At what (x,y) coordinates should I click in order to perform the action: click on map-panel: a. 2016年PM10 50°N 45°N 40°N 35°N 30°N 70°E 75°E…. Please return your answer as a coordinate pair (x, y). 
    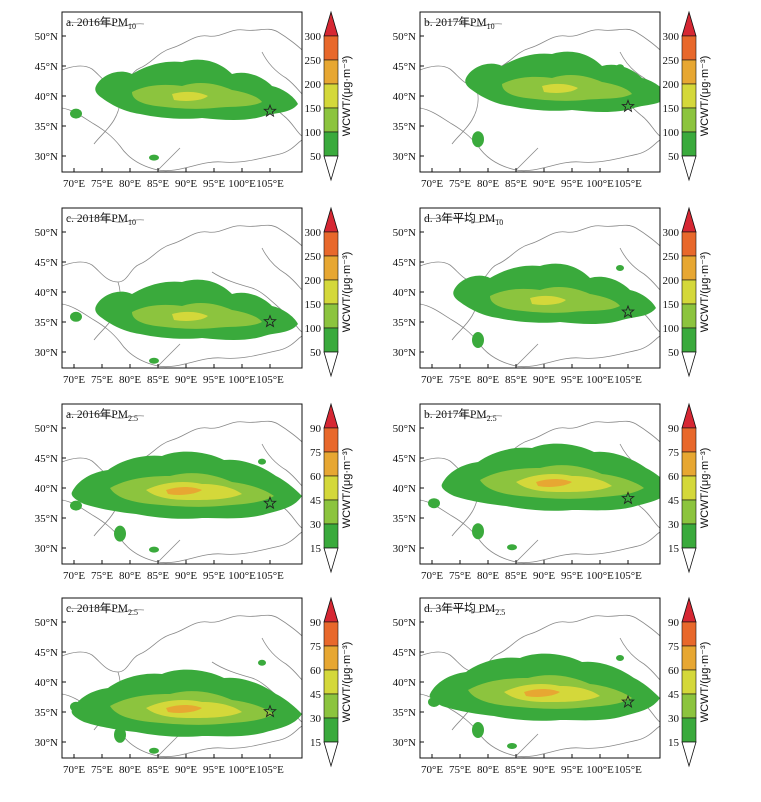
    Looking at the image, I should click on (194, 100).